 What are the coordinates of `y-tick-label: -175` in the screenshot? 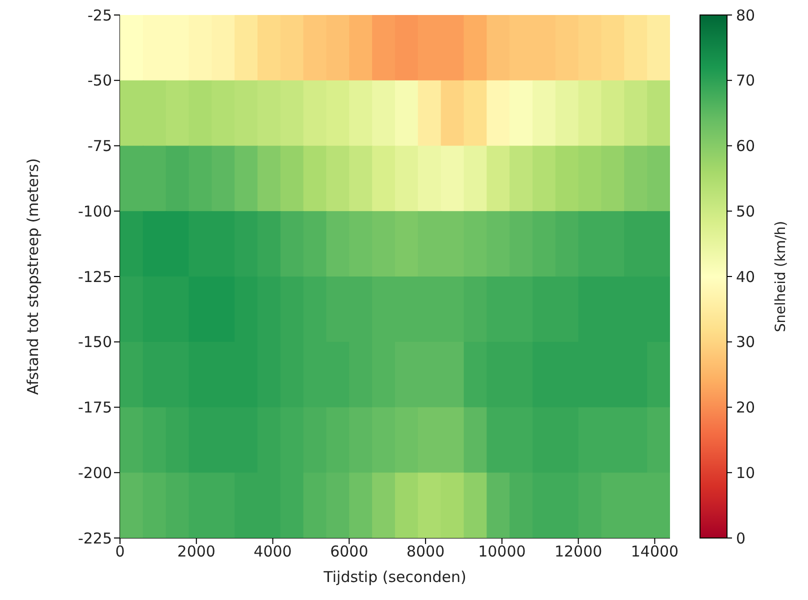 It's located at (95, 407).